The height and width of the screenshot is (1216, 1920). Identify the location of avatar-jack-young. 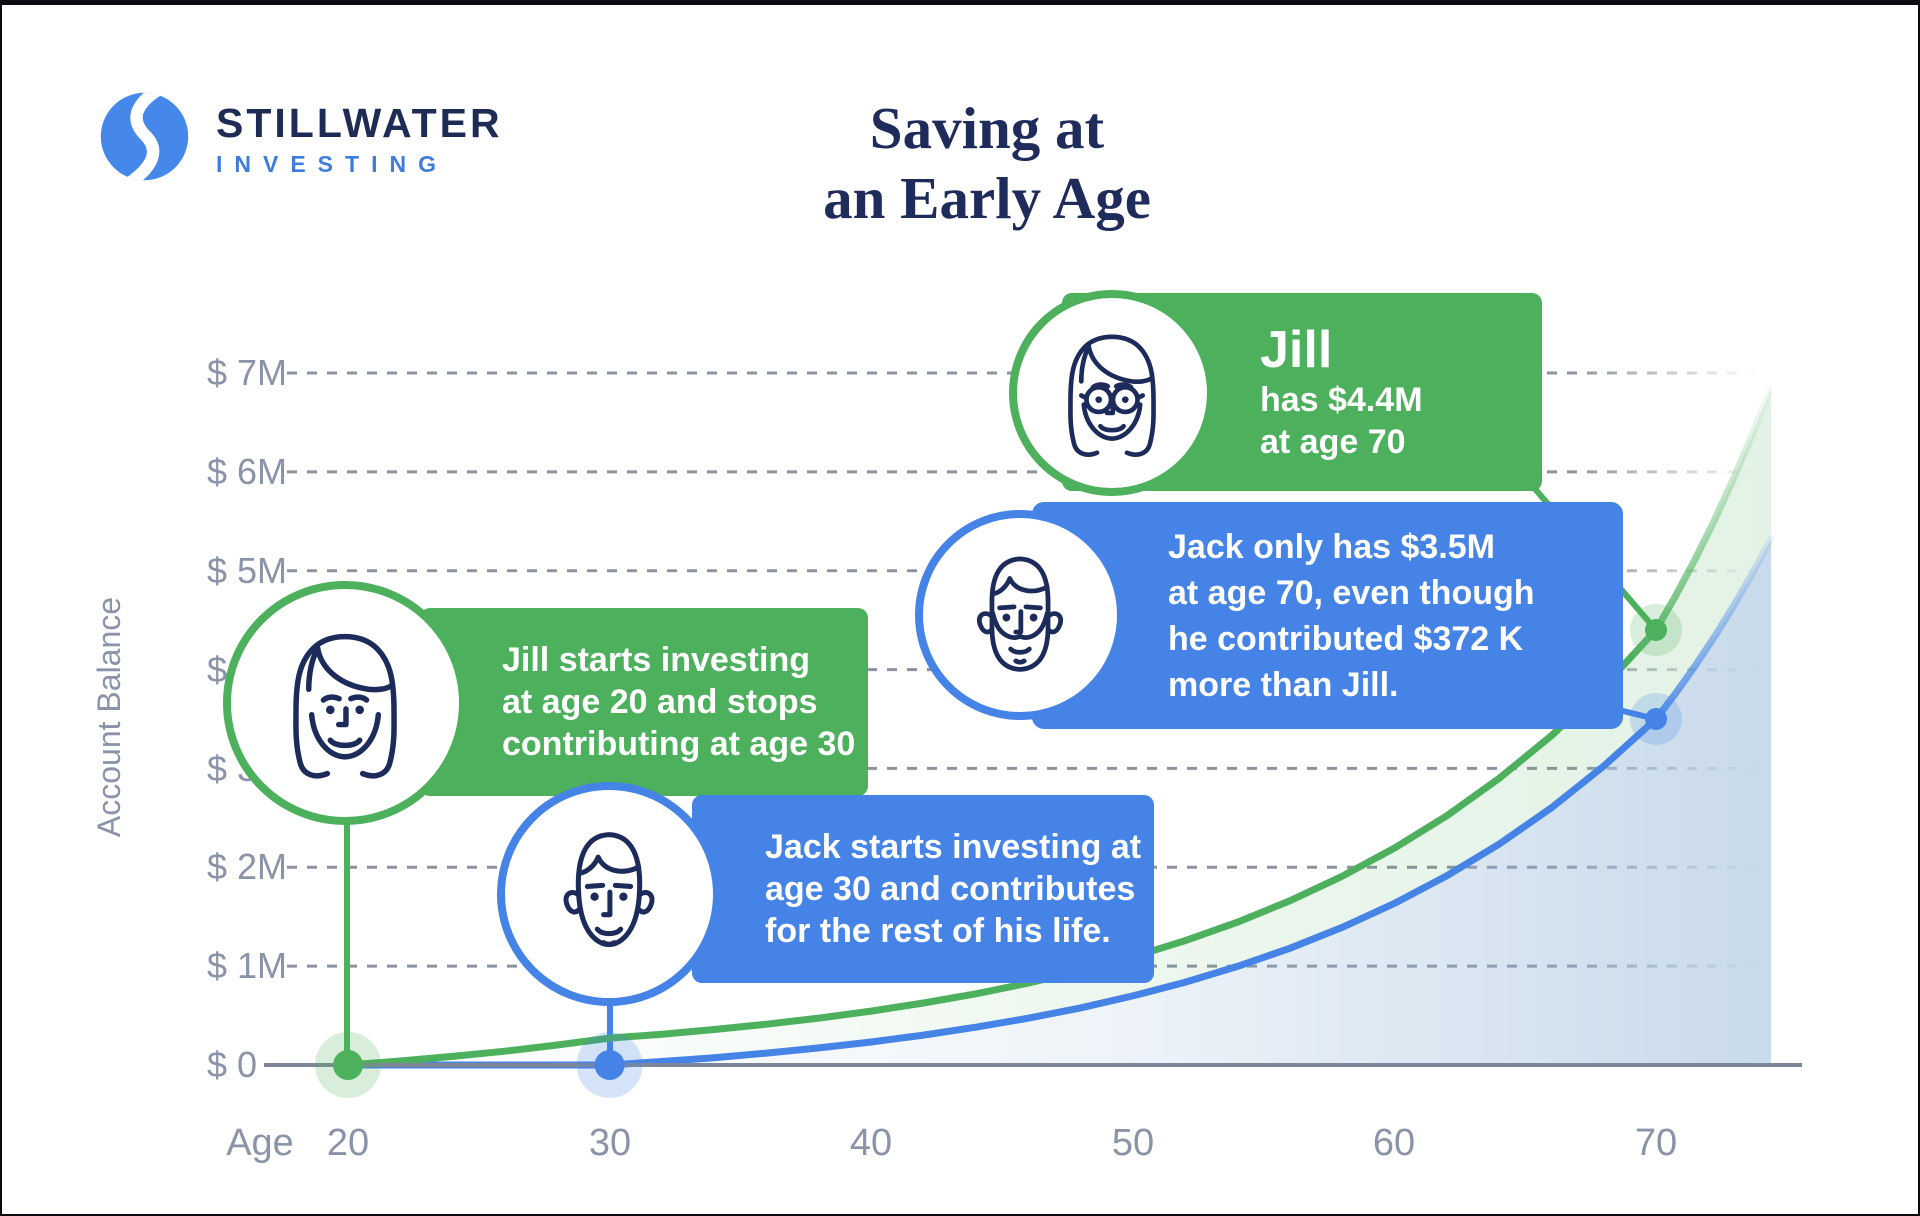
(609, 894).